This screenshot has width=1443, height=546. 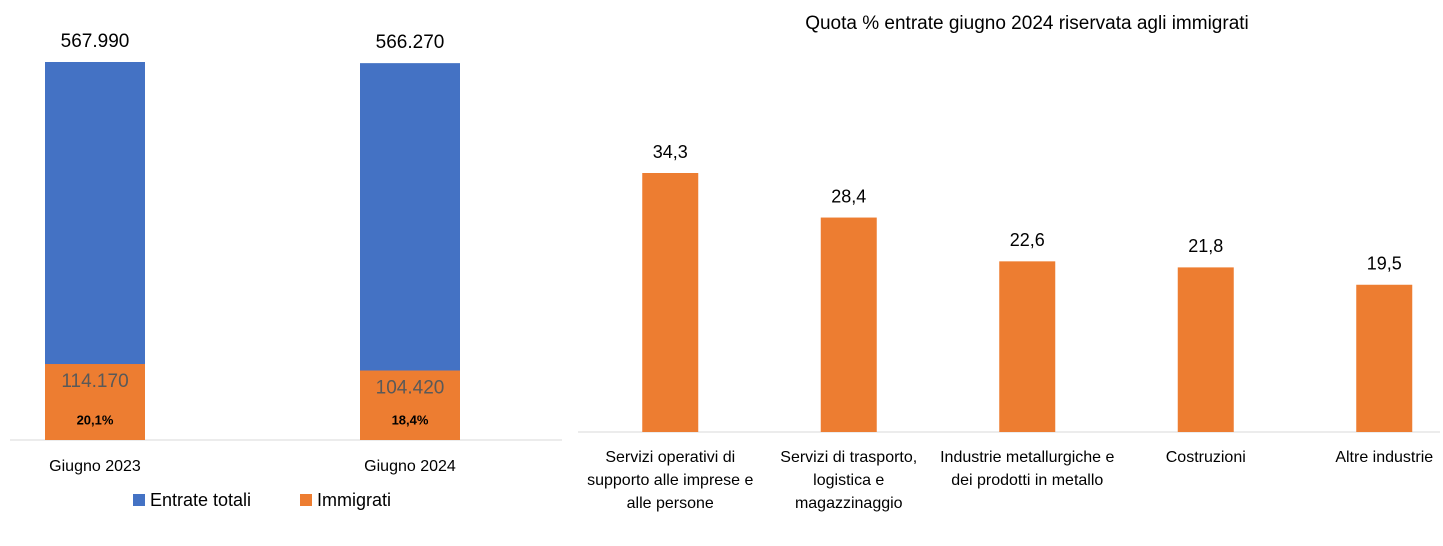 I want to click on share-label: 20,1%, so click(x=95, y=419).